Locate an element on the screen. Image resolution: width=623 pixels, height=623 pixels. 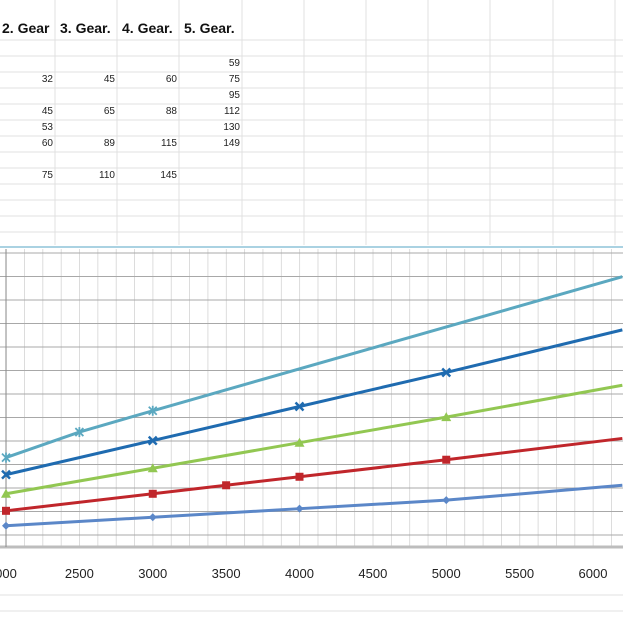
x-tick-label: 3500 is located at coordinates (226, 573).